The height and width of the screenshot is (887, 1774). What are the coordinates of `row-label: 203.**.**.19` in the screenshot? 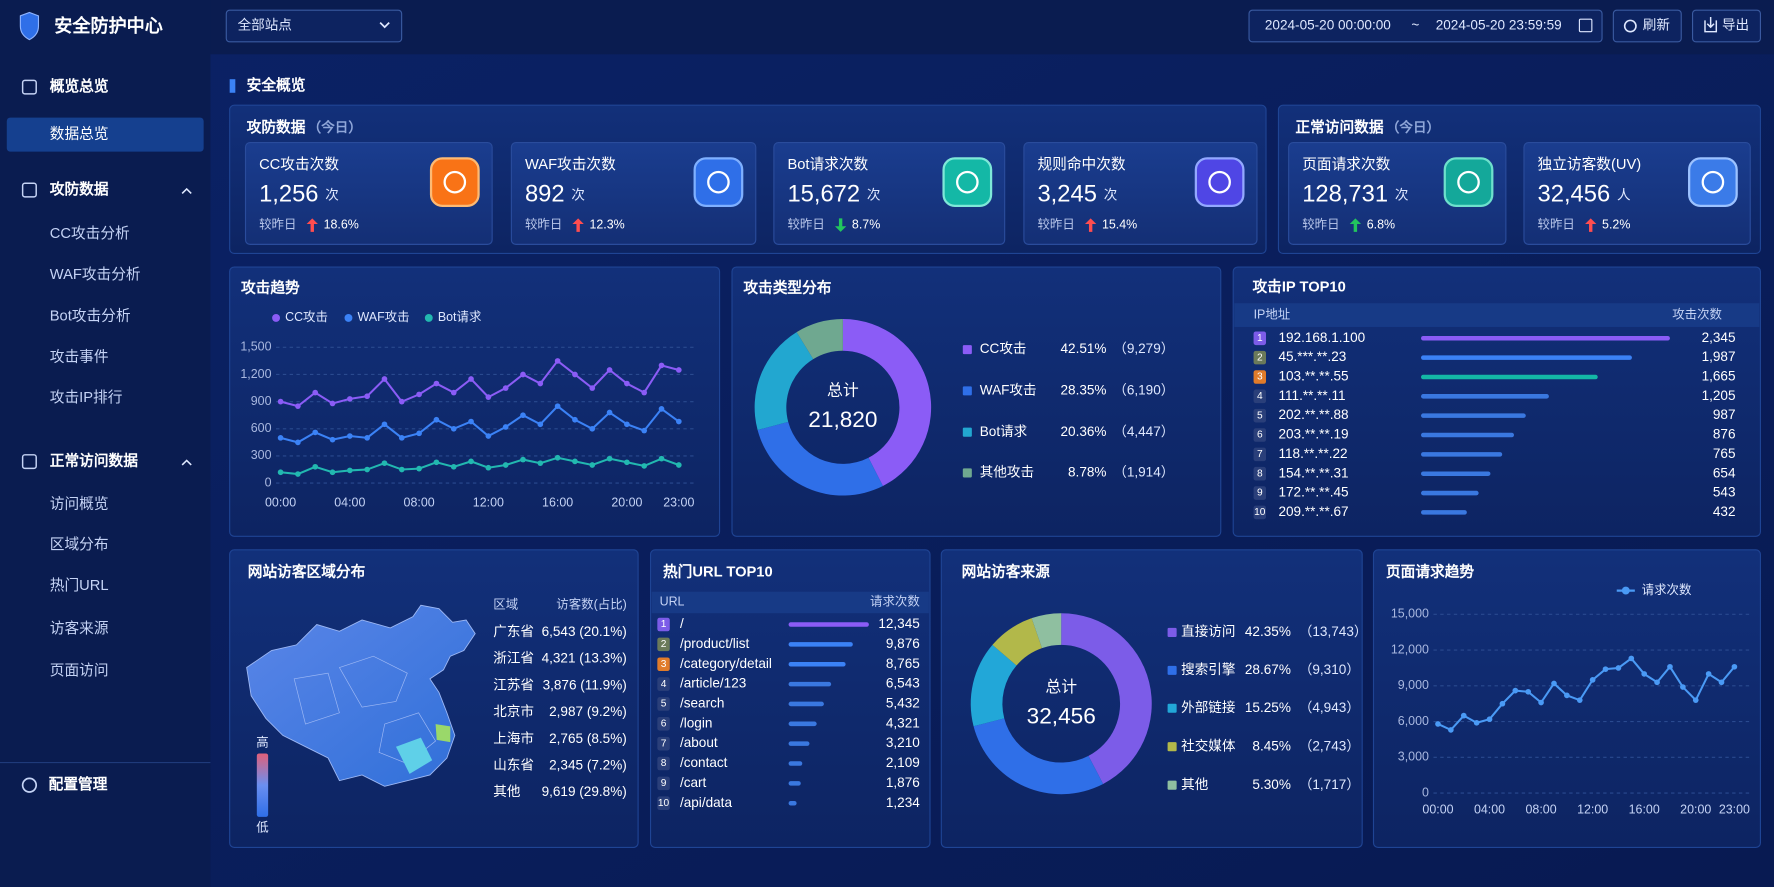 It's located at (1313, 434).